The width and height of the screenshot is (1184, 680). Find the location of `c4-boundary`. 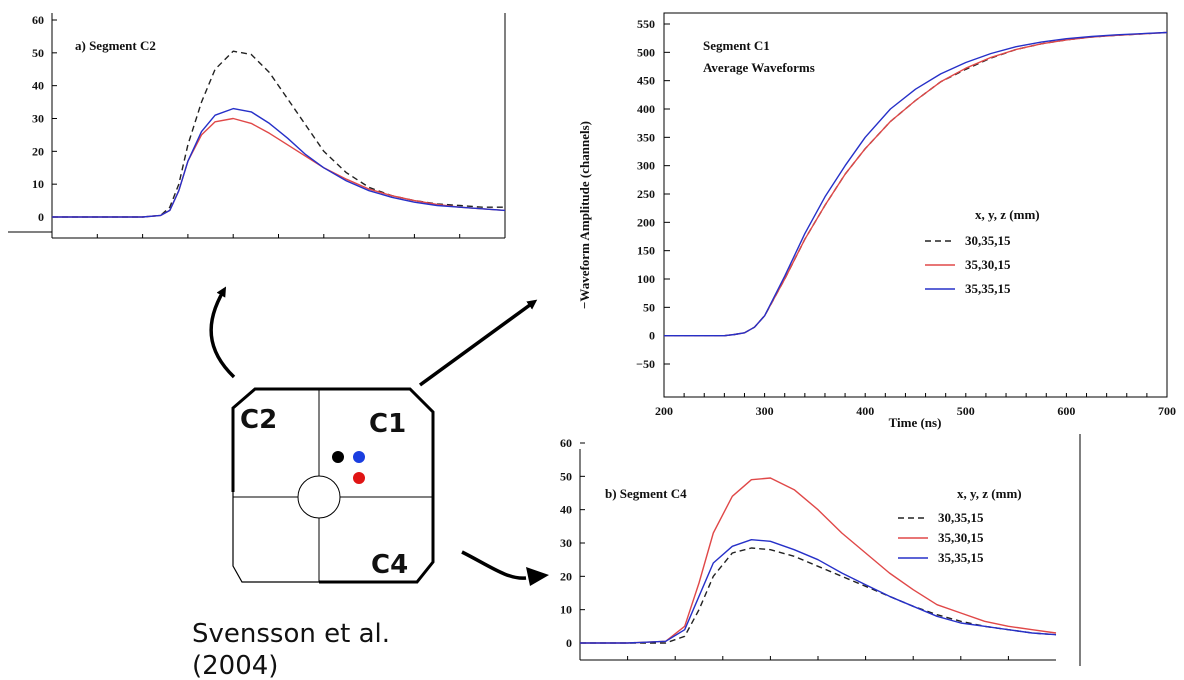

c4-boundary is located at coordinates (377, 538).